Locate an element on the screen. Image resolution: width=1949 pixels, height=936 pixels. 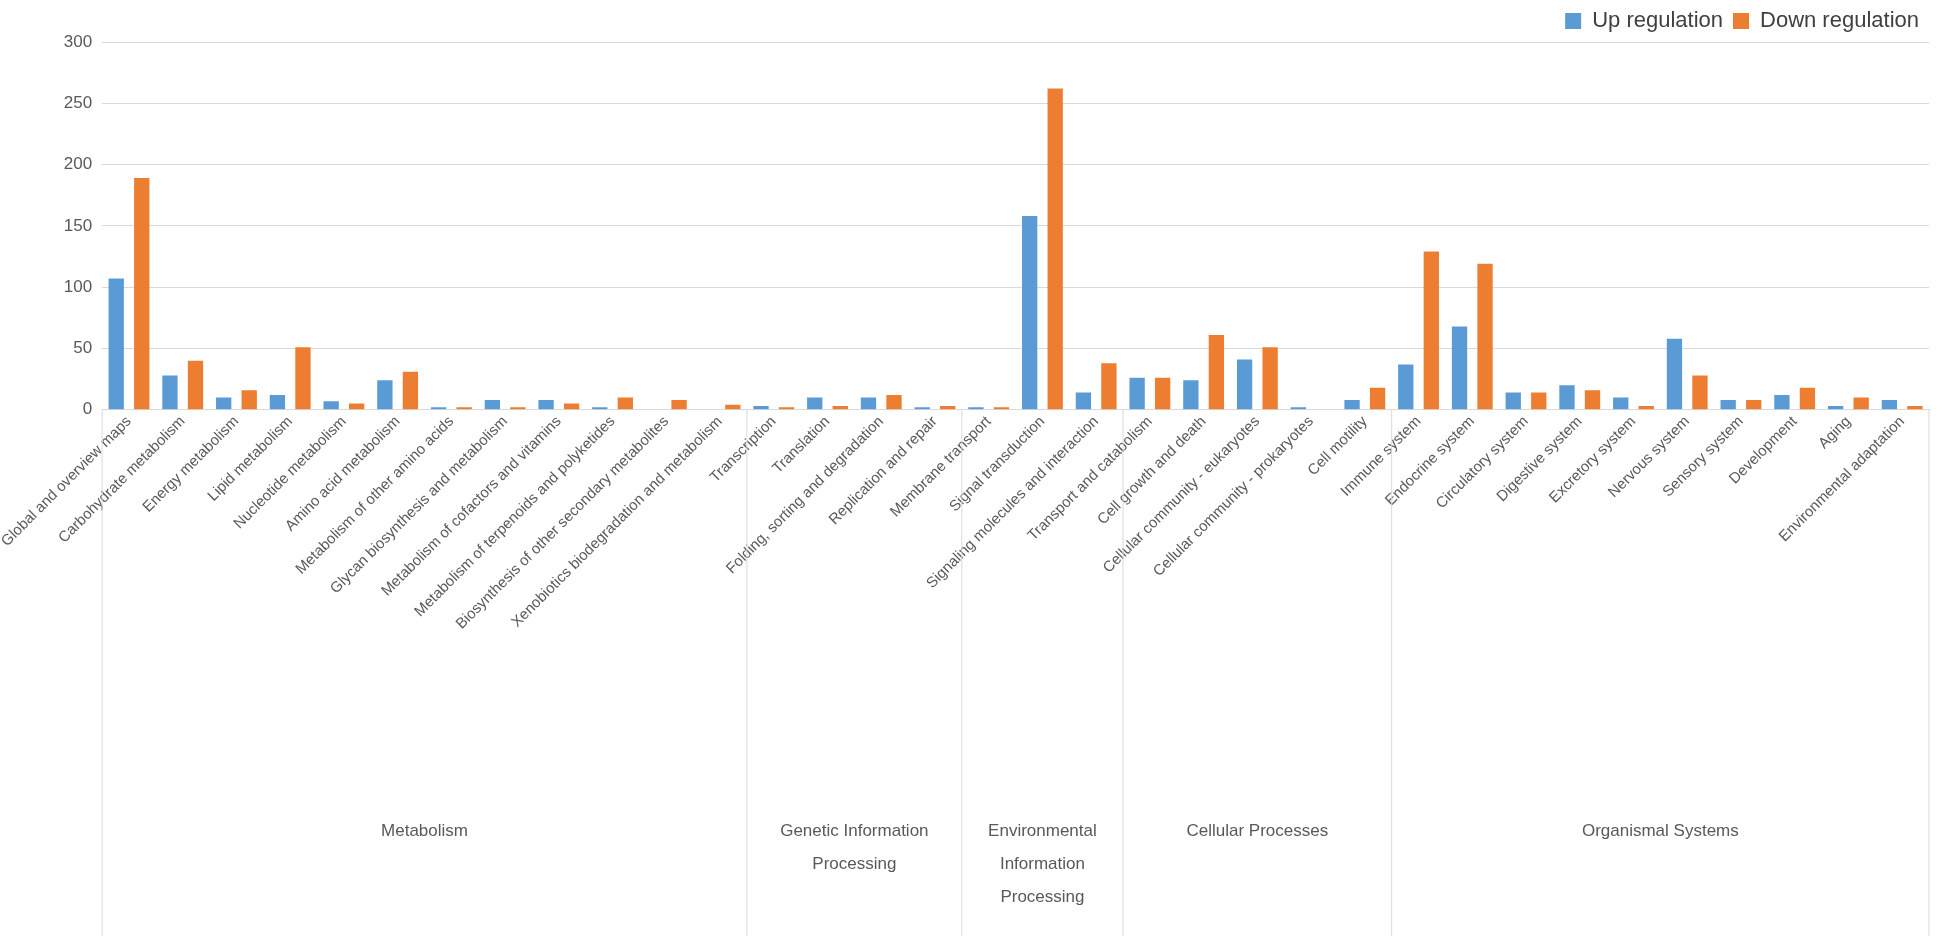
y-tick-label: 250 is located at coordinates (78, 102).